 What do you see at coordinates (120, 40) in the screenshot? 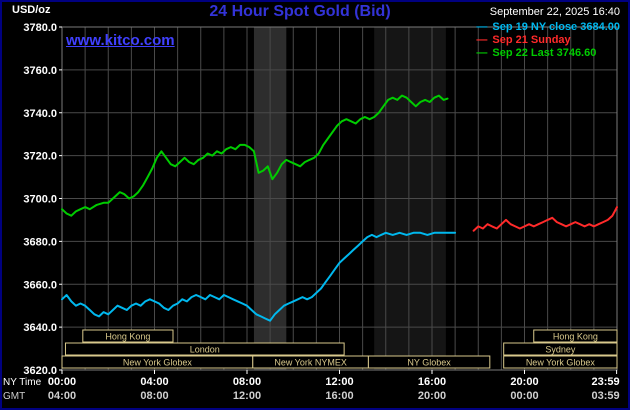
I see `kitco-link: www.kitco.com` at bounding box center [120, 40].